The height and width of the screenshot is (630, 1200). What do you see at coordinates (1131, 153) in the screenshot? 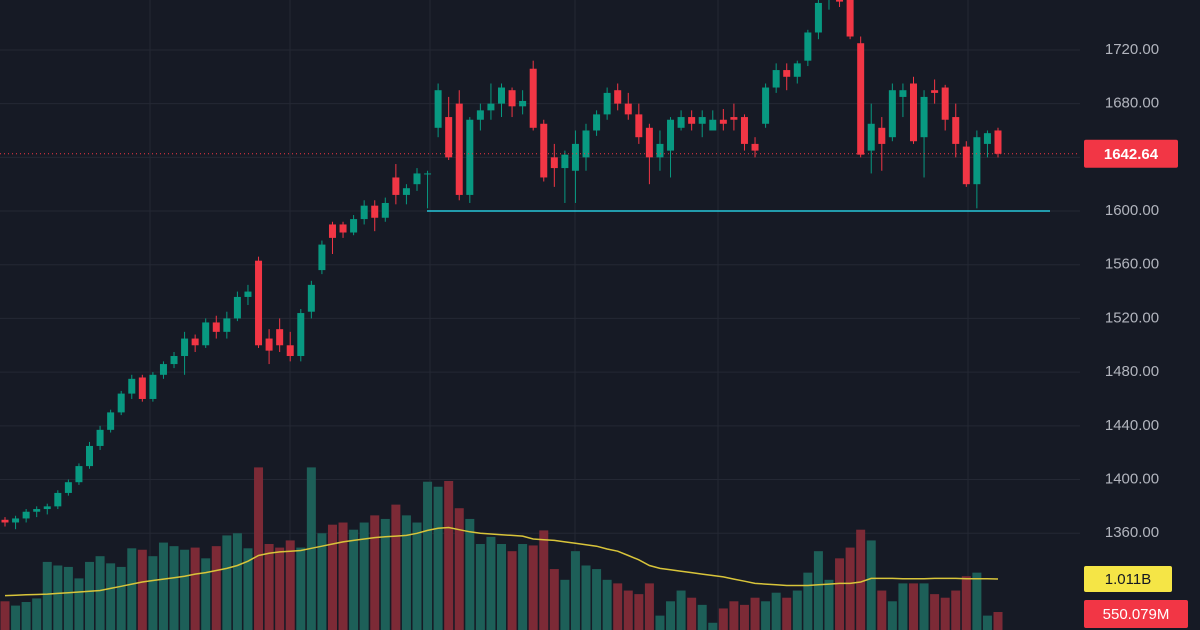
I see `price-label-box` at bounding box center [1131, 153].